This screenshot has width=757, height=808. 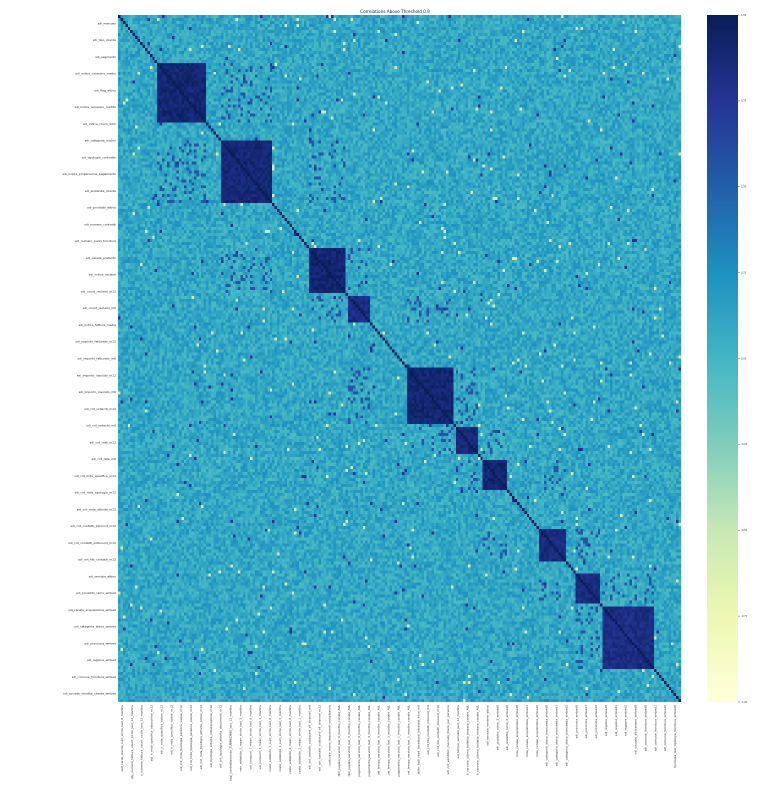 I want to click on colorbar-tick-label: -1.00, so click(x=744, y=702).